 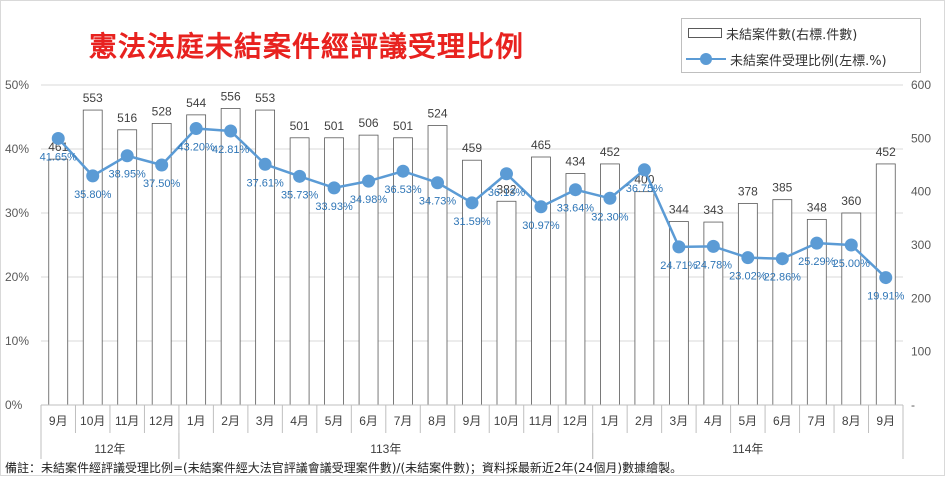 What do you see at coordinates (59, 157) in the screenshot?
I see `line-data-label: 41.65%` at bounding box center [59, 157].